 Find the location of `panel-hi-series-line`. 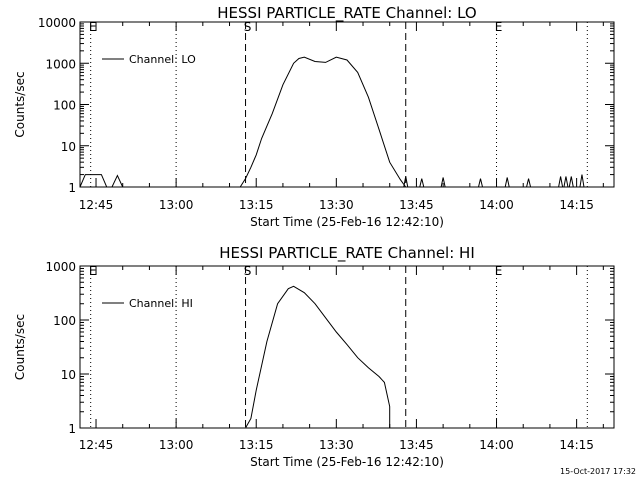

panel-hi-series-line is located at coordinates (318, 357).